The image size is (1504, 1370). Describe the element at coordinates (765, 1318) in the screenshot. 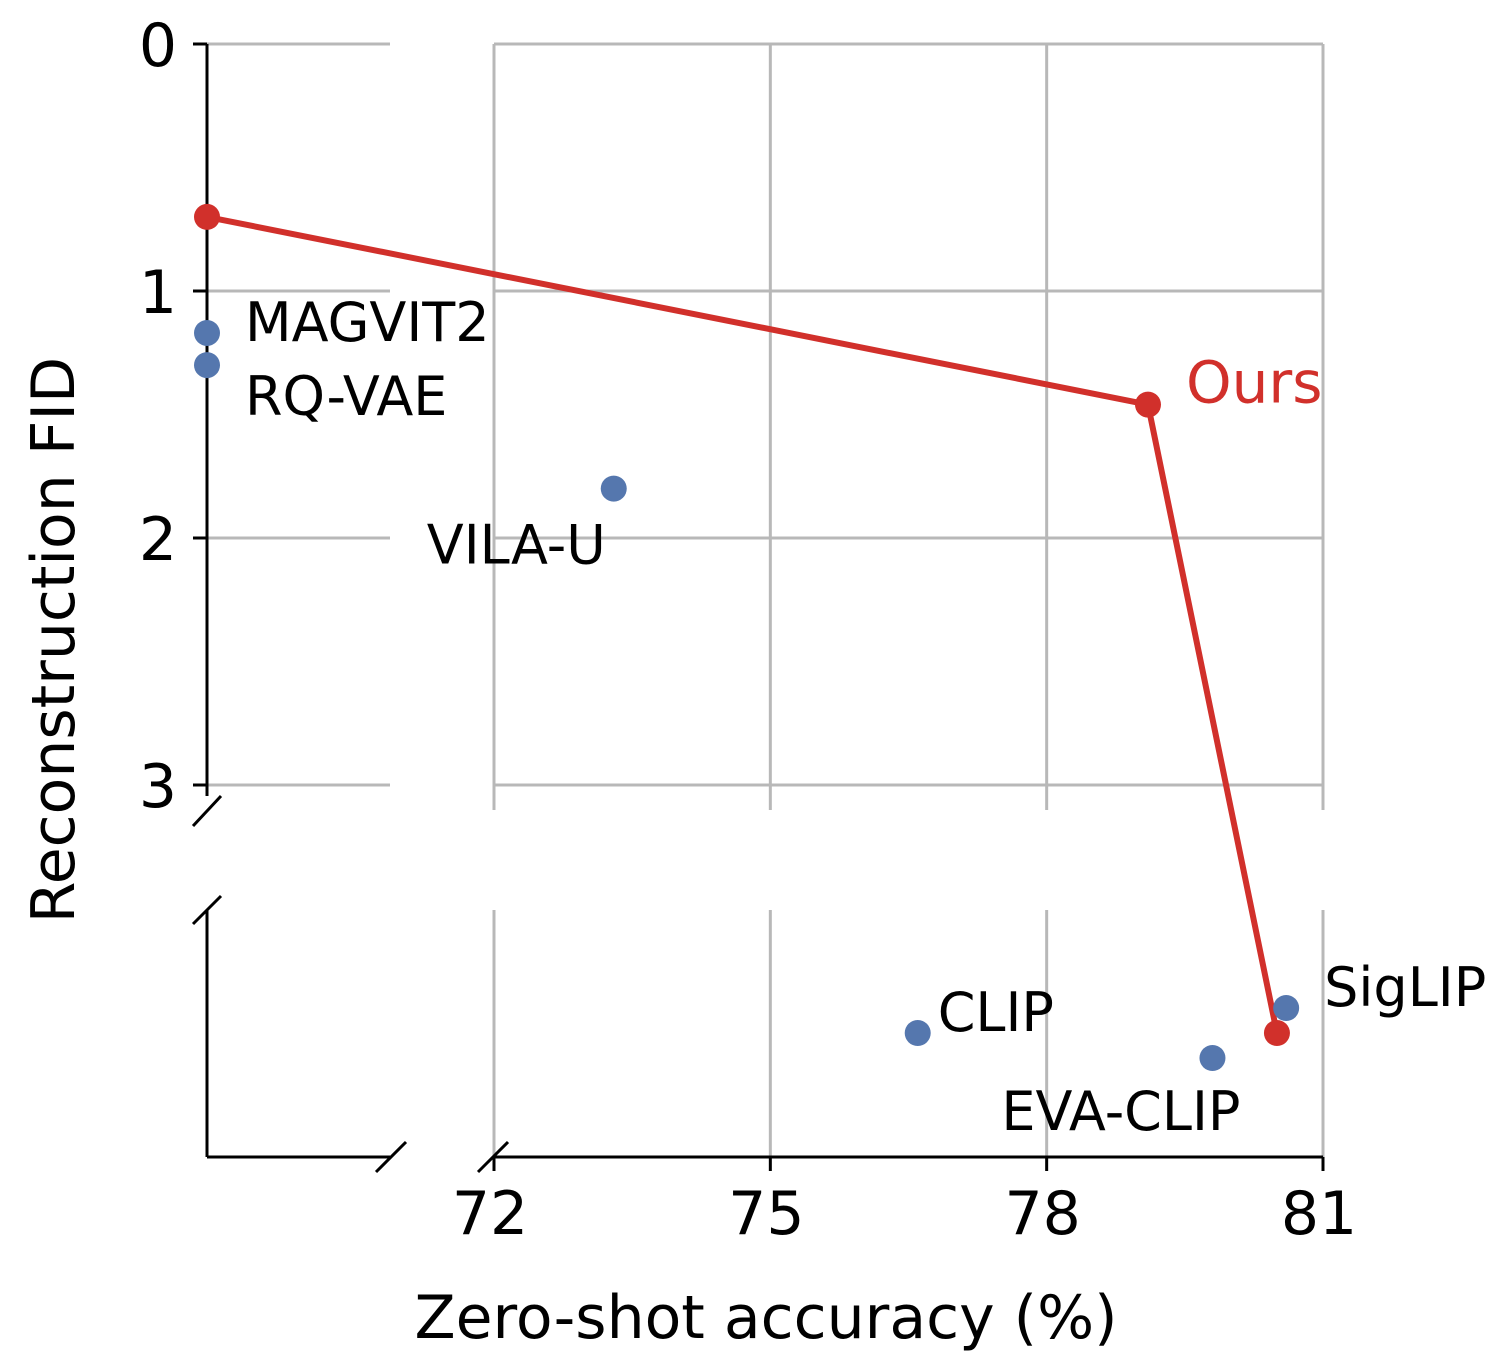

I see `x-axis-title: Zero-shot accuracy (%)` at that location.